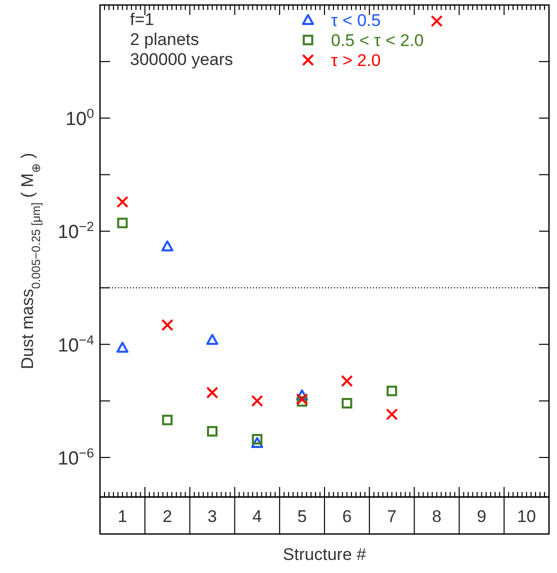 This screenshot has width=557, height=573. I want to click on x-tick-label: 9, so click(481, 516).